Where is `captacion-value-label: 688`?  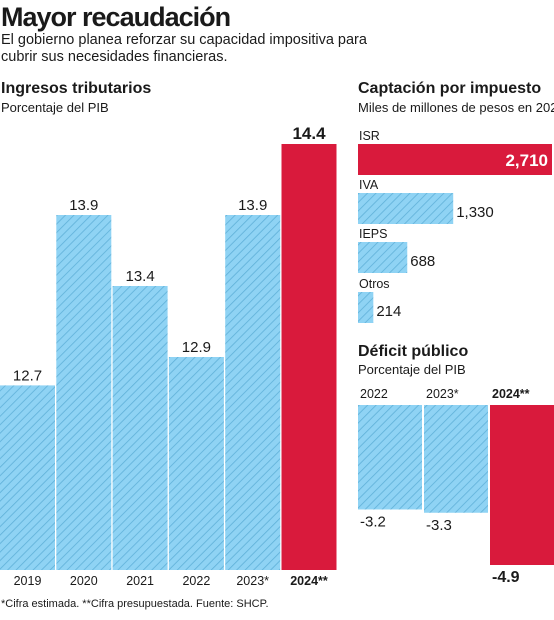 captacion-value-label: 688 is located at coordinates (422, 261).